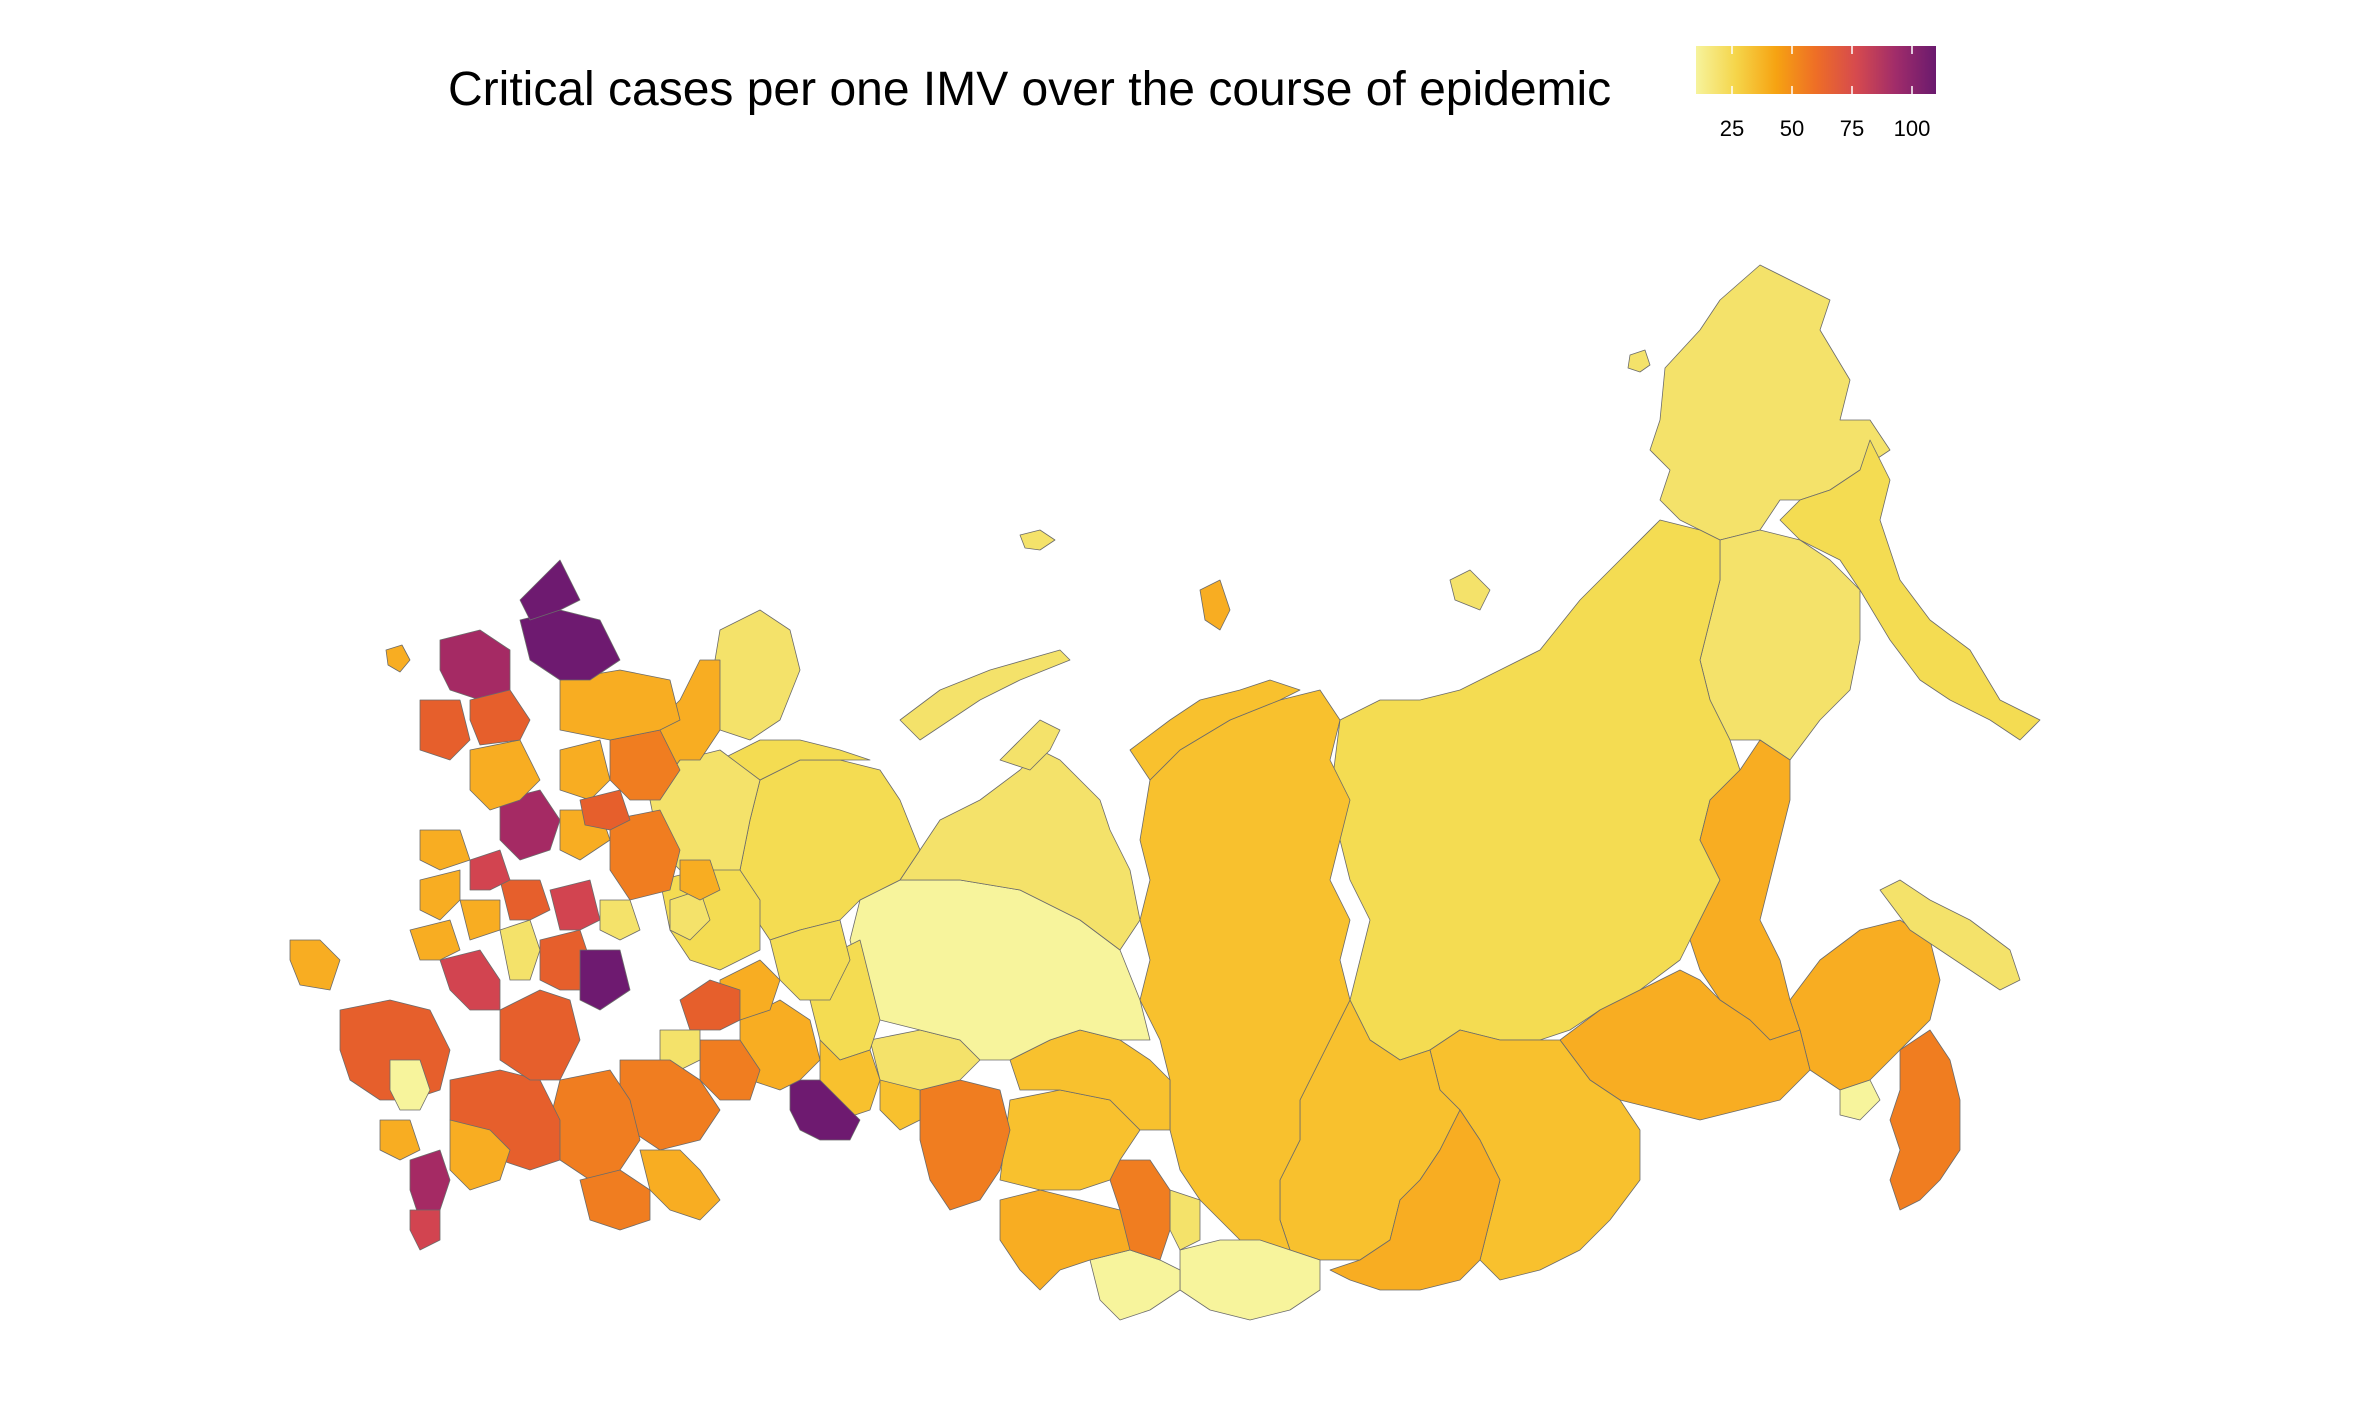 The width and height of the screenshot is (2362, 1417). I want to click on region-orenburg, so click(825, 1110).